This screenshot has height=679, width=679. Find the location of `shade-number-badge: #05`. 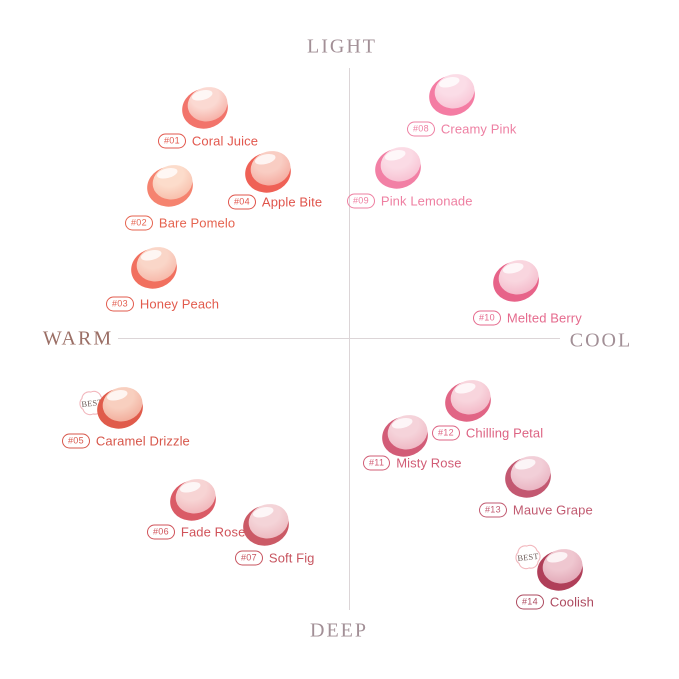

shade-number-badge: #05 is located at coordinates (76, 441).